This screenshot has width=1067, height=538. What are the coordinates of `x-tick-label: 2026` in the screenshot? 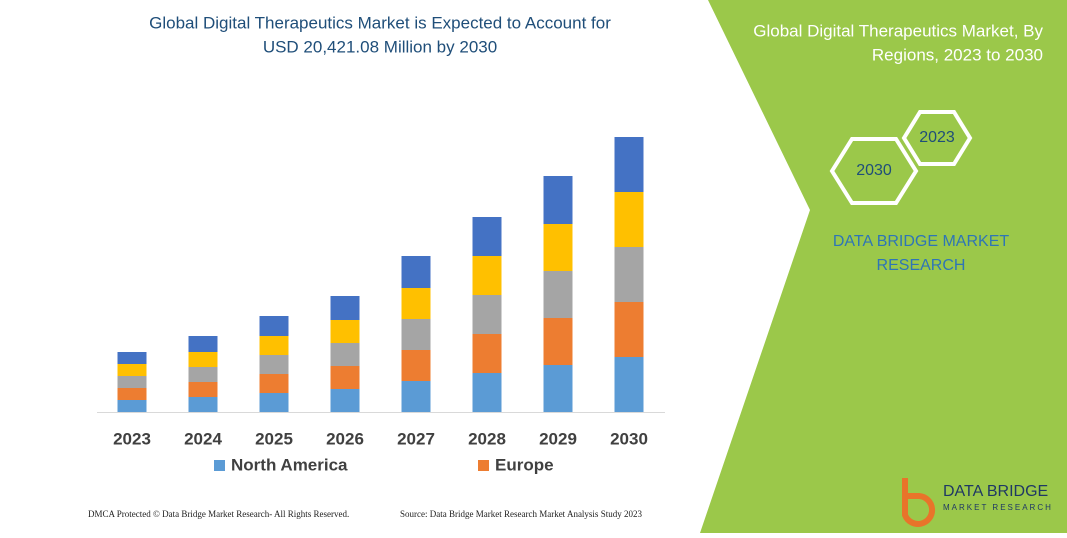 It's located at (345, 438).